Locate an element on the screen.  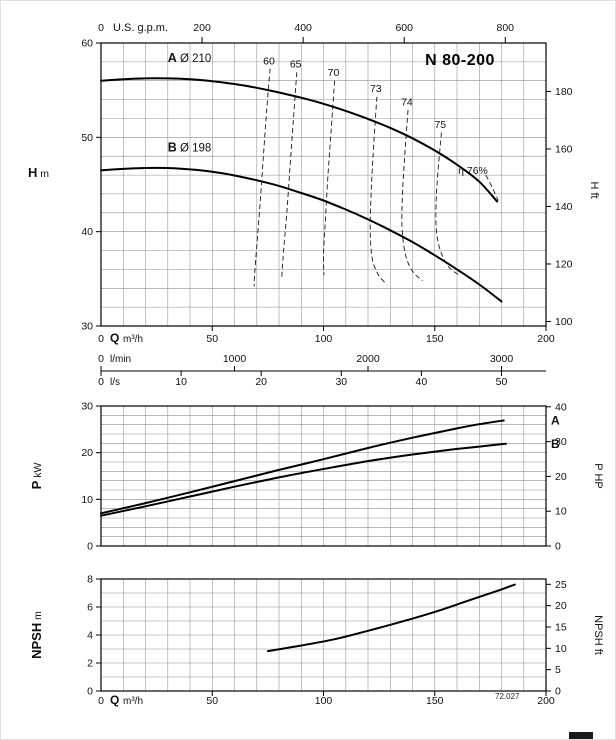
right-axis-tick-label: 160 is located at coordinates (564, 149).